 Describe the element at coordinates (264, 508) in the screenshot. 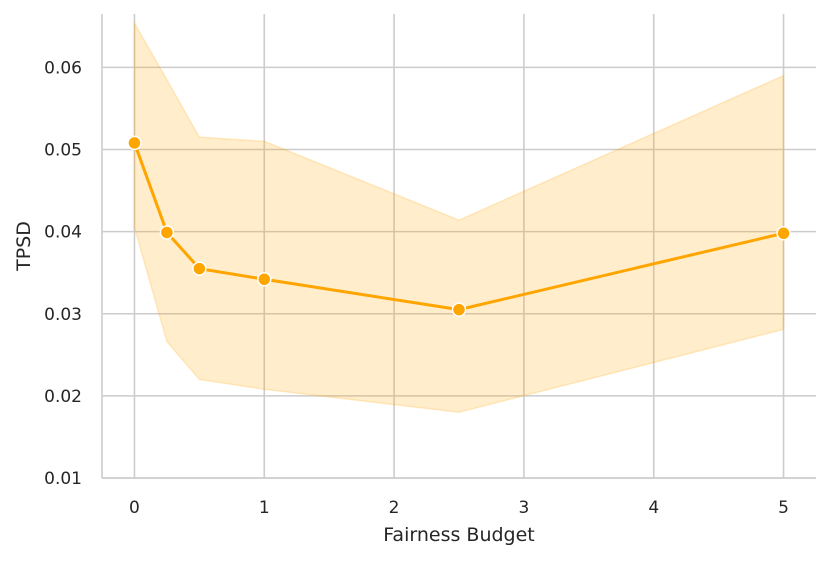

I see `x-tick-label: 1` at that location.